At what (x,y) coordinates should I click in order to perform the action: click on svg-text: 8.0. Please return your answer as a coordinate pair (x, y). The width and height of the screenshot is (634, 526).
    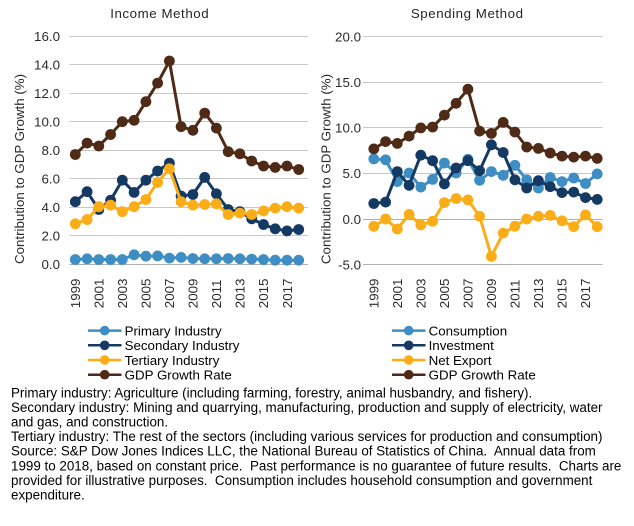
    Looking at the image, I should click on (50, 150).